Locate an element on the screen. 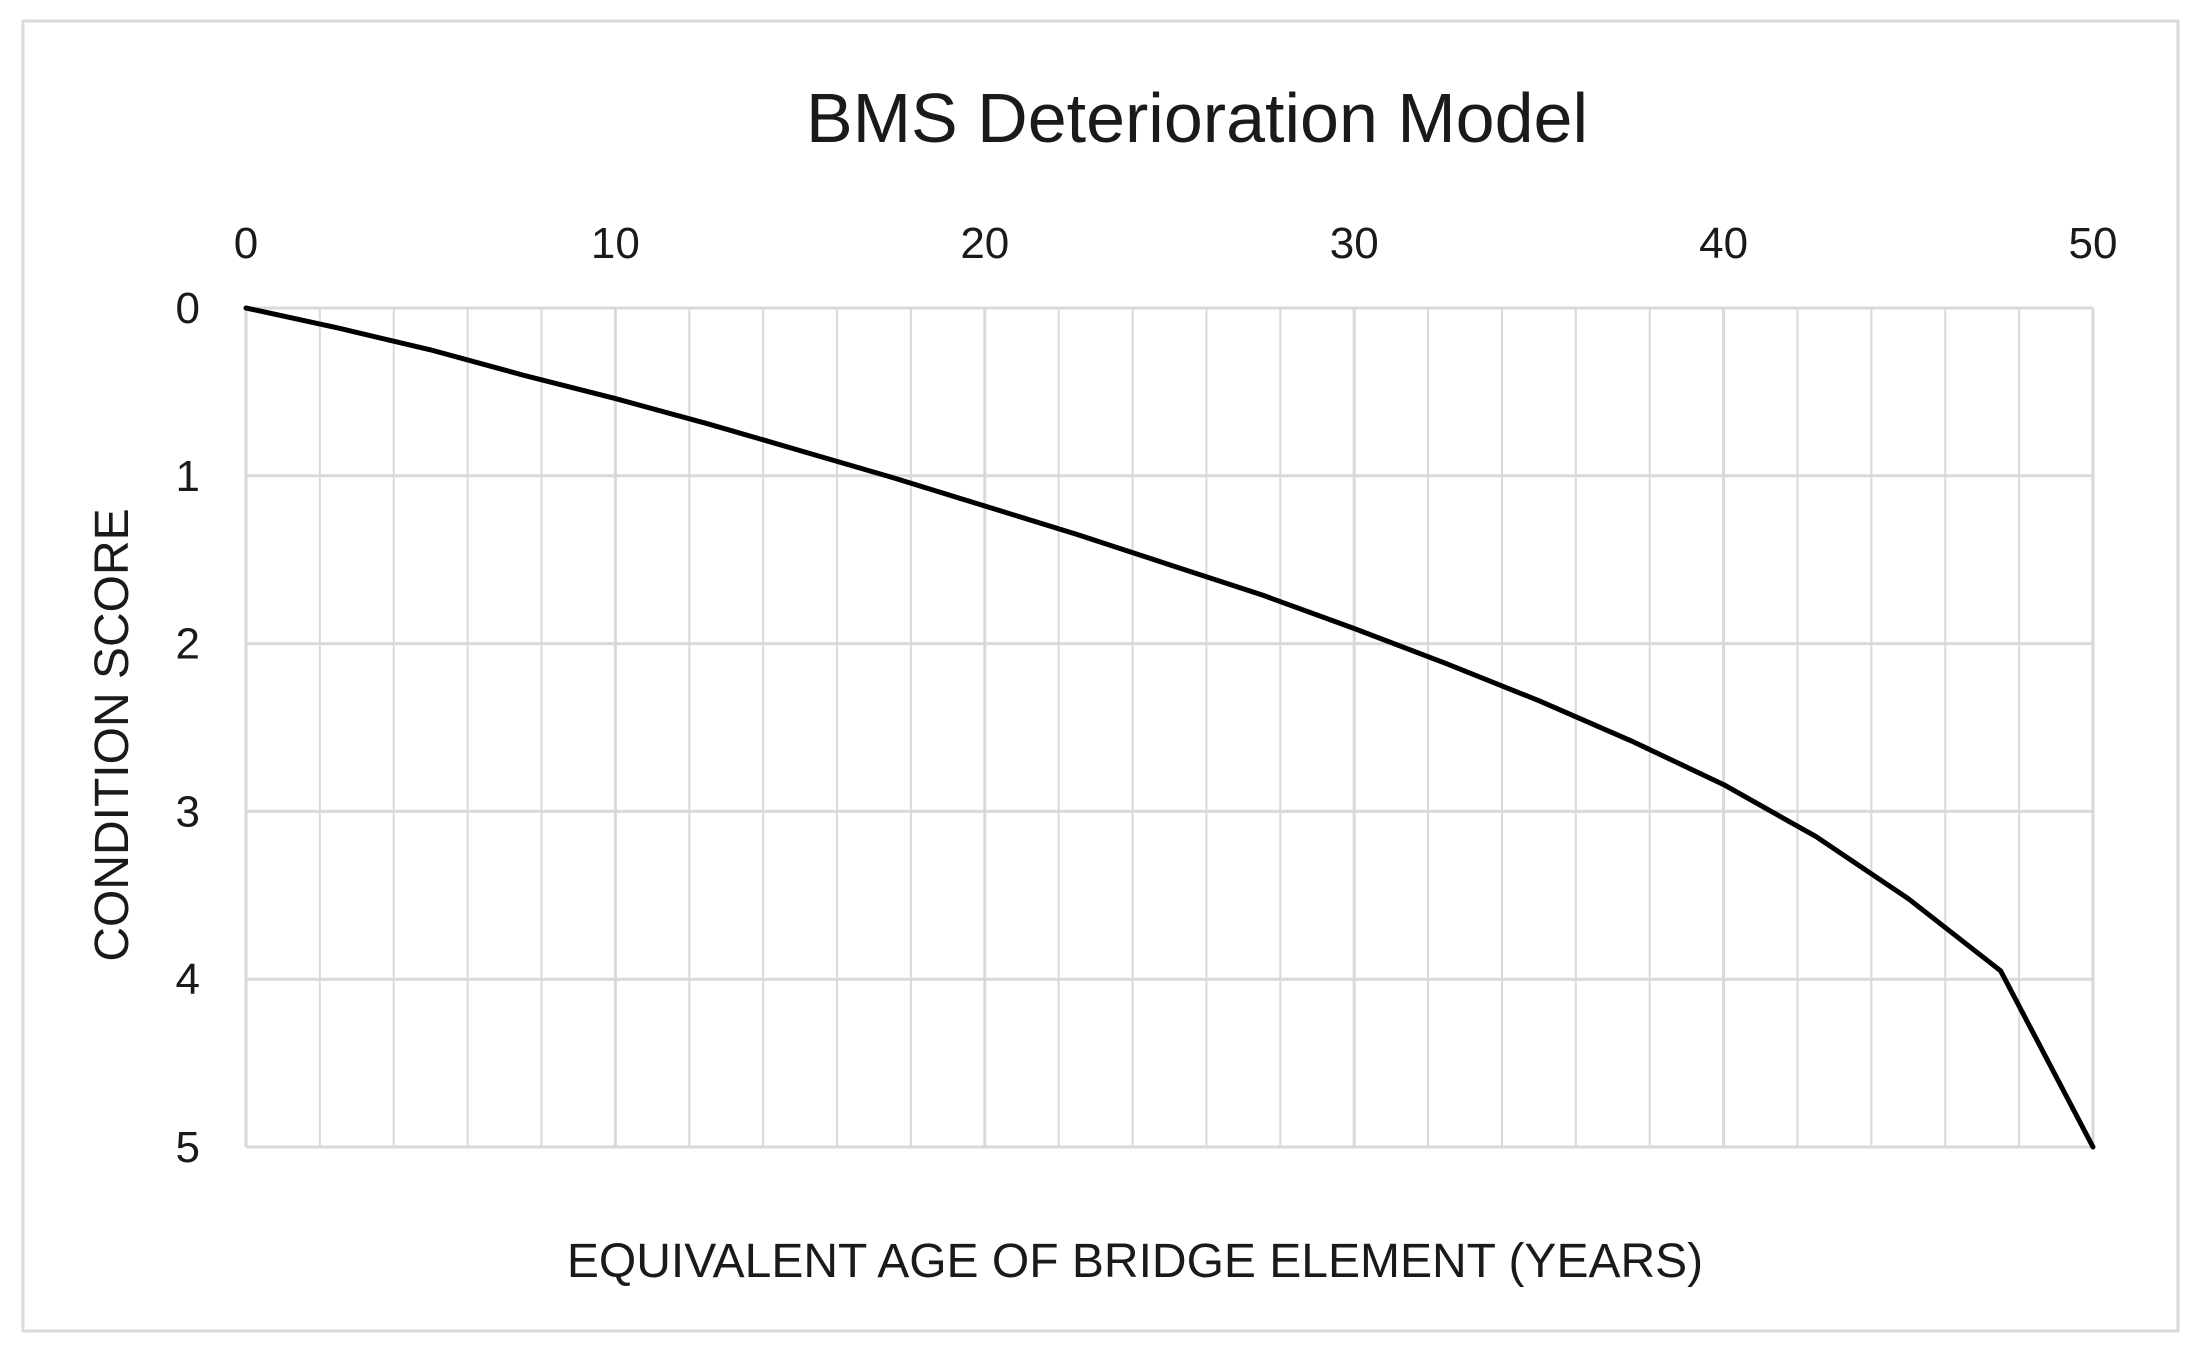  y-tick-label: 5 is located at coordinates (188, 1147).